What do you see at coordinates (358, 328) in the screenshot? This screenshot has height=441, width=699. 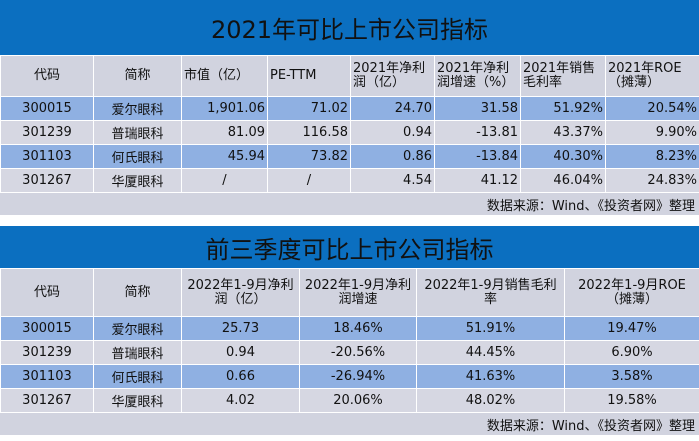 I see `table-cell: 18.46%` at bounding box center [358, 328].